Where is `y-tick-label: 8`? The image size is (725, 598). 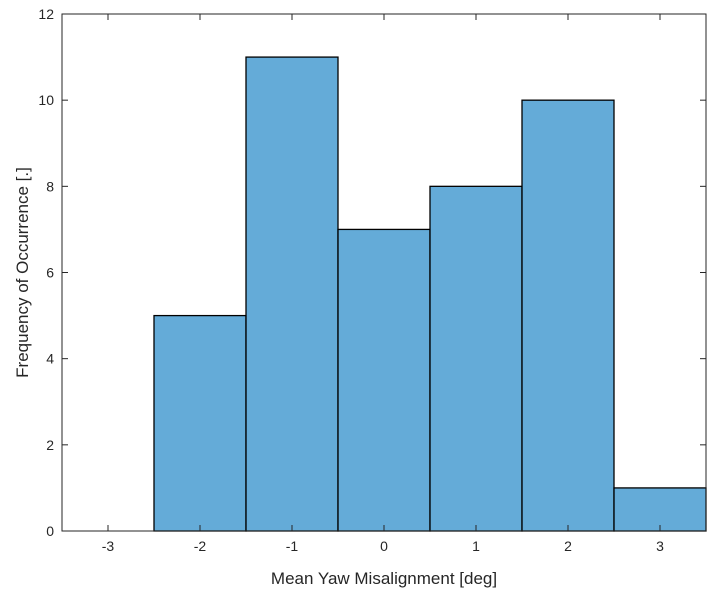
y-tick-label: 8 is located at coordinates (50, 186).